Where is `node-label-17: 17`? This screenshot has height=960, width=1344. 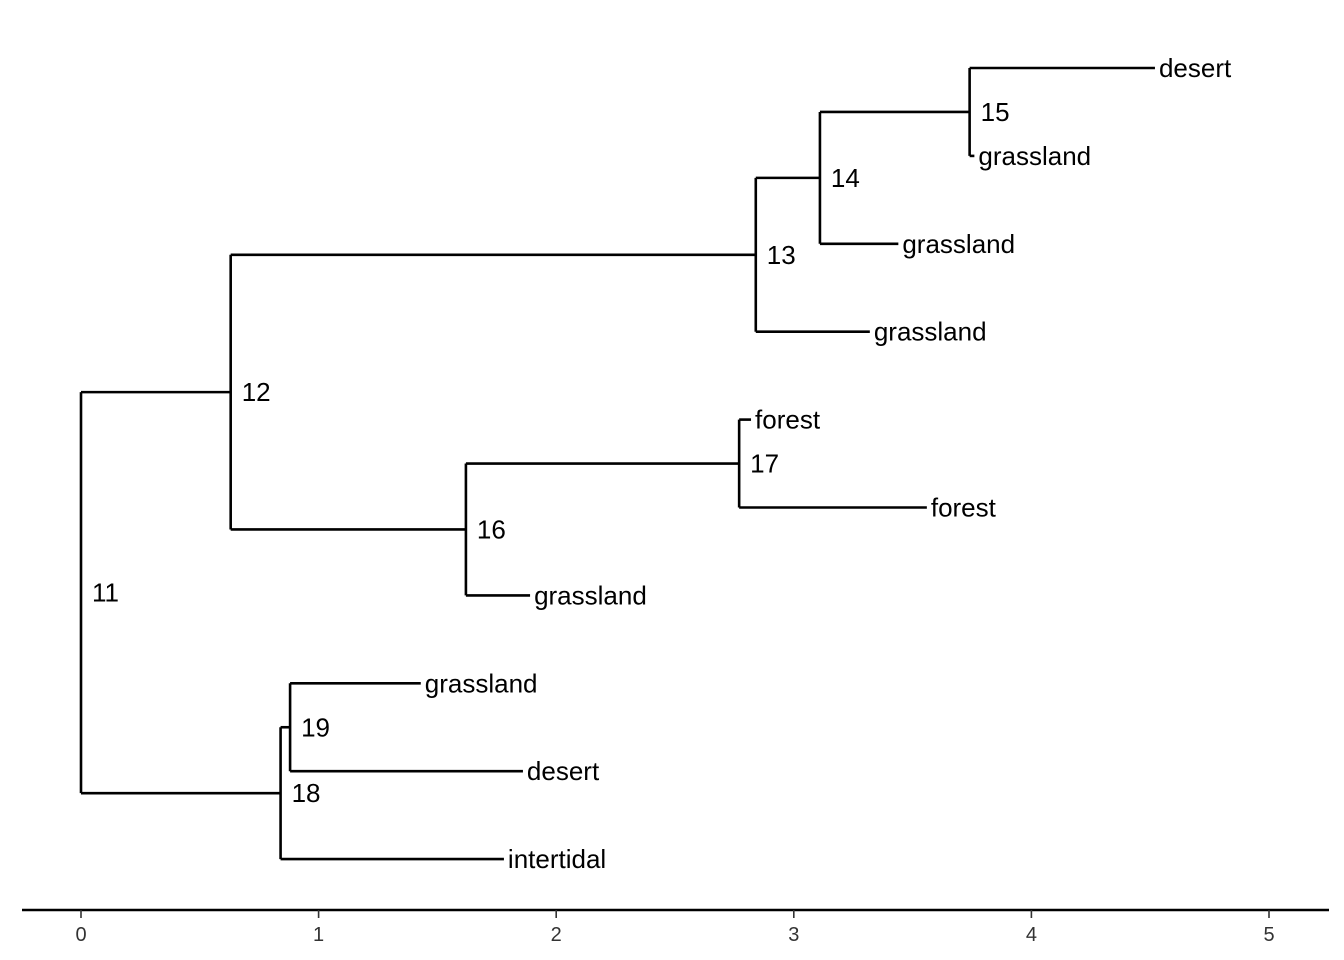
node-label-17: 17 is located at coordinates (764, 464).